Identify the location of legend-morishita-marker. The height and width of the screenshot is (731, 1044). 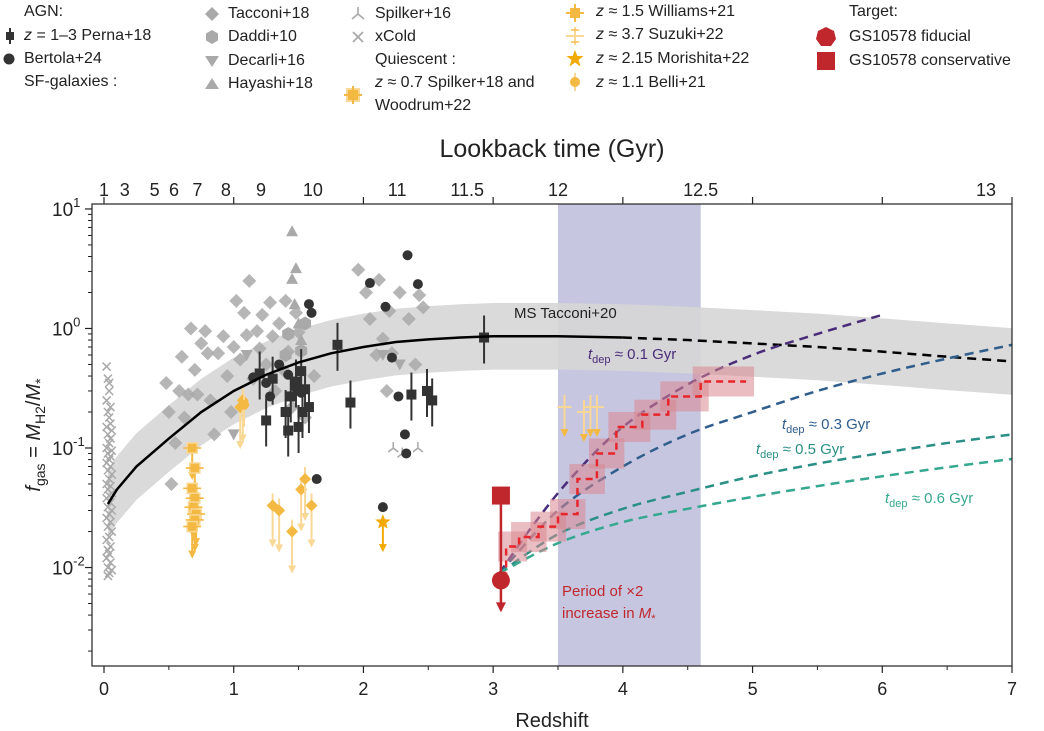
(575, 58).